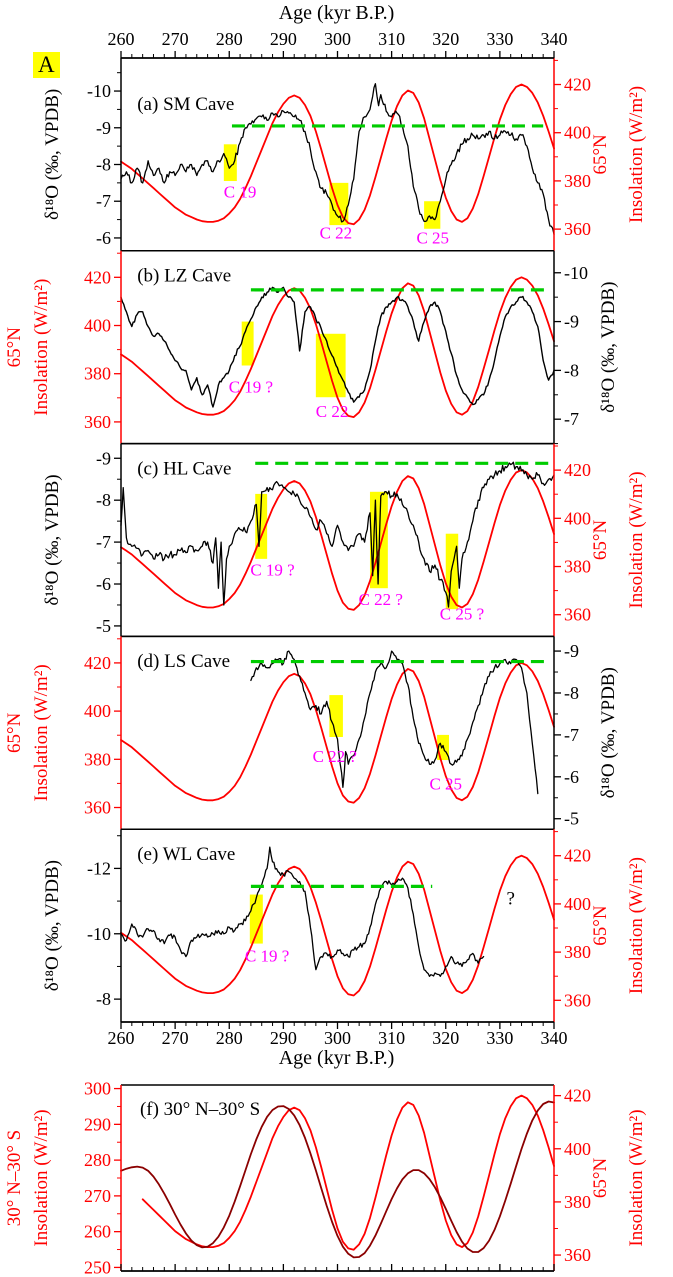  I want to click on right-tick-label: -9, so click(571, 322).